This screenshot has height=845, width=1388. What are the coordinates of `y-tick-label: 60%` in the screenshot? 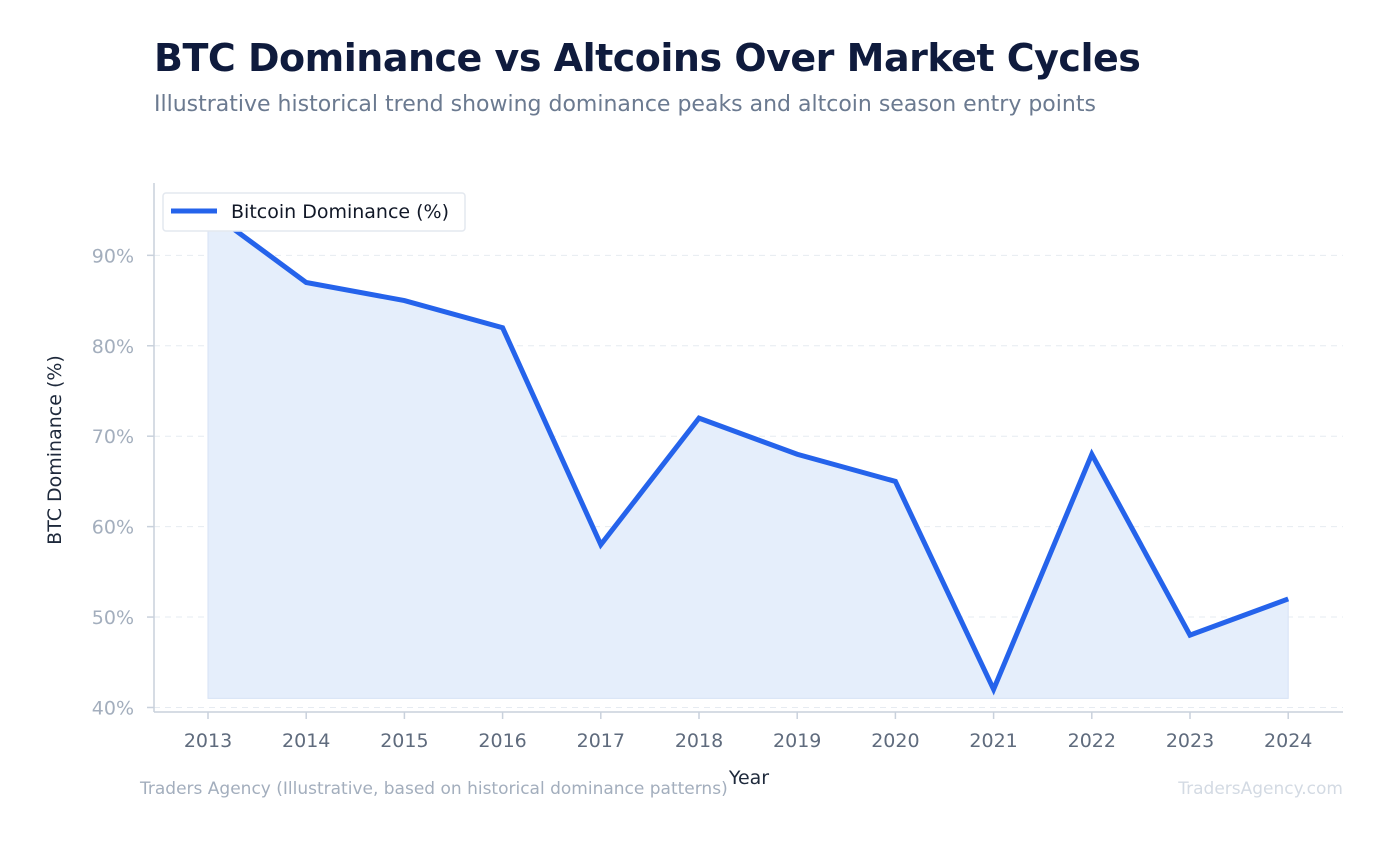 It's located at (113, 528).